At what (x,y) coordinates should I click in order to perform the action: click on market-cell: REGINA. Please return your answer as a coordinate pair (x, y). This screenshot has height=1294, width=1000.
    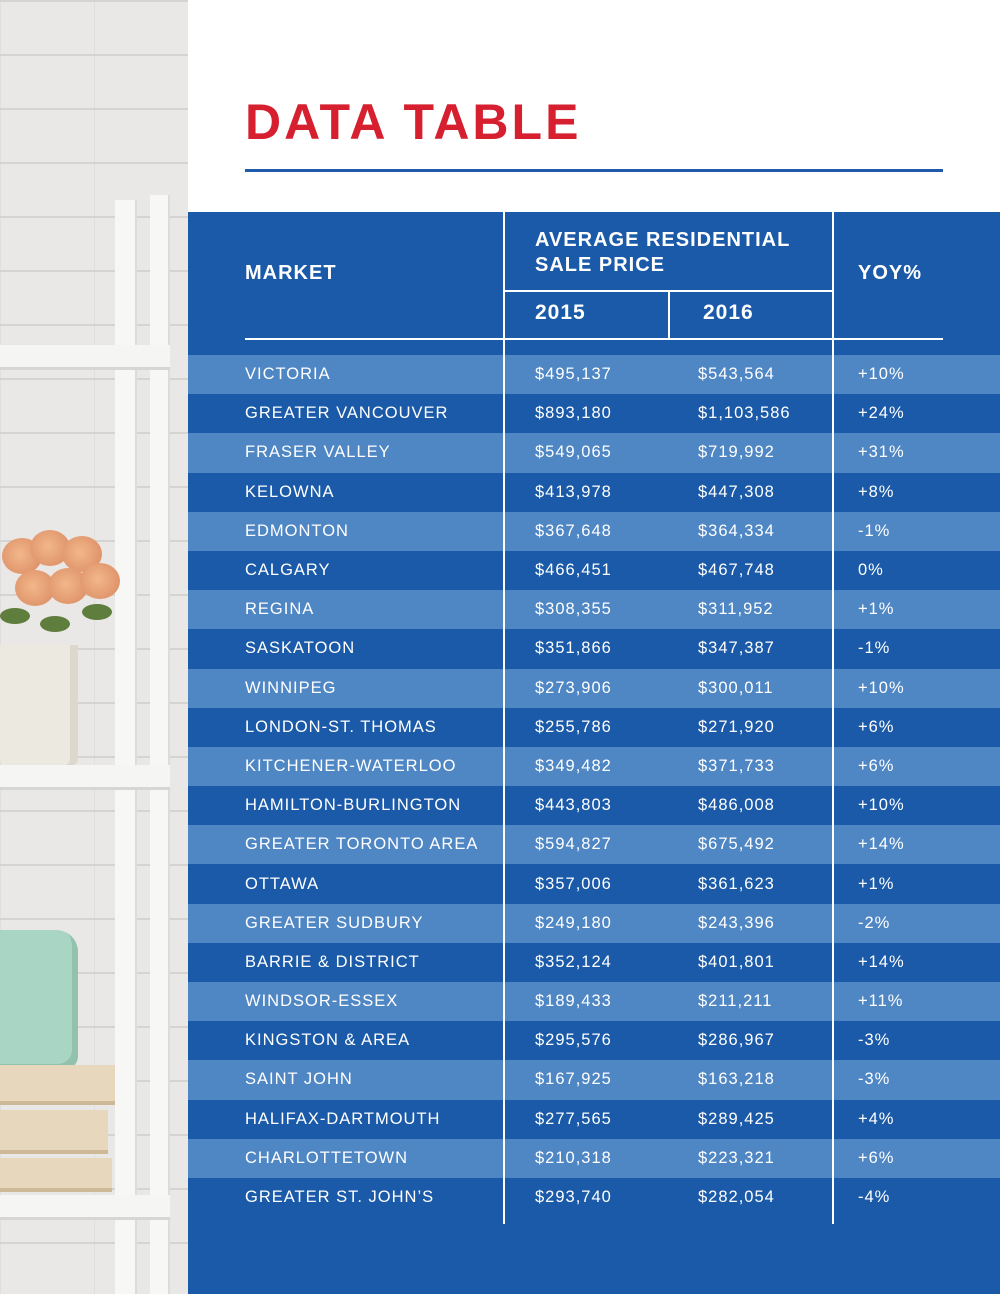
    Looking at the image, I should click on (280, 609).